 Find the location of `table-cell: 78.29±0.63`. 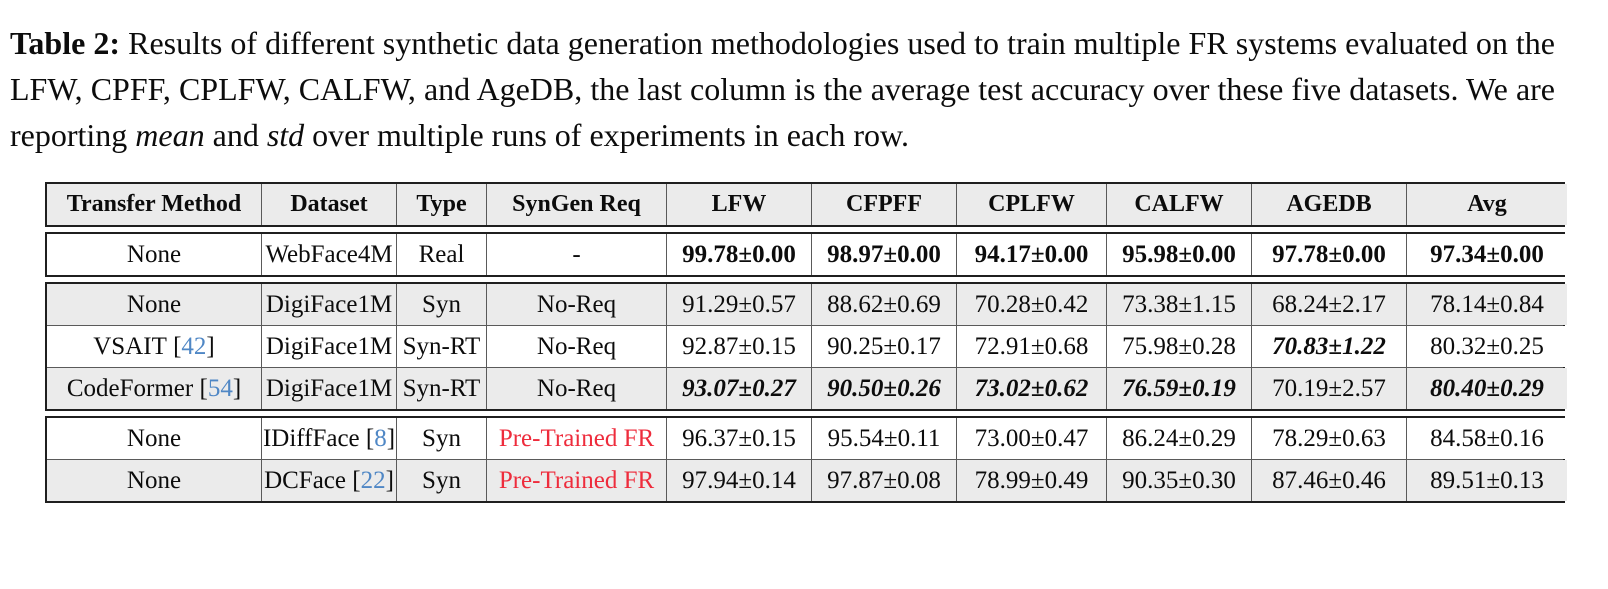

table-cell: 78.29±0.63 is located at coordinates (1329, 439).